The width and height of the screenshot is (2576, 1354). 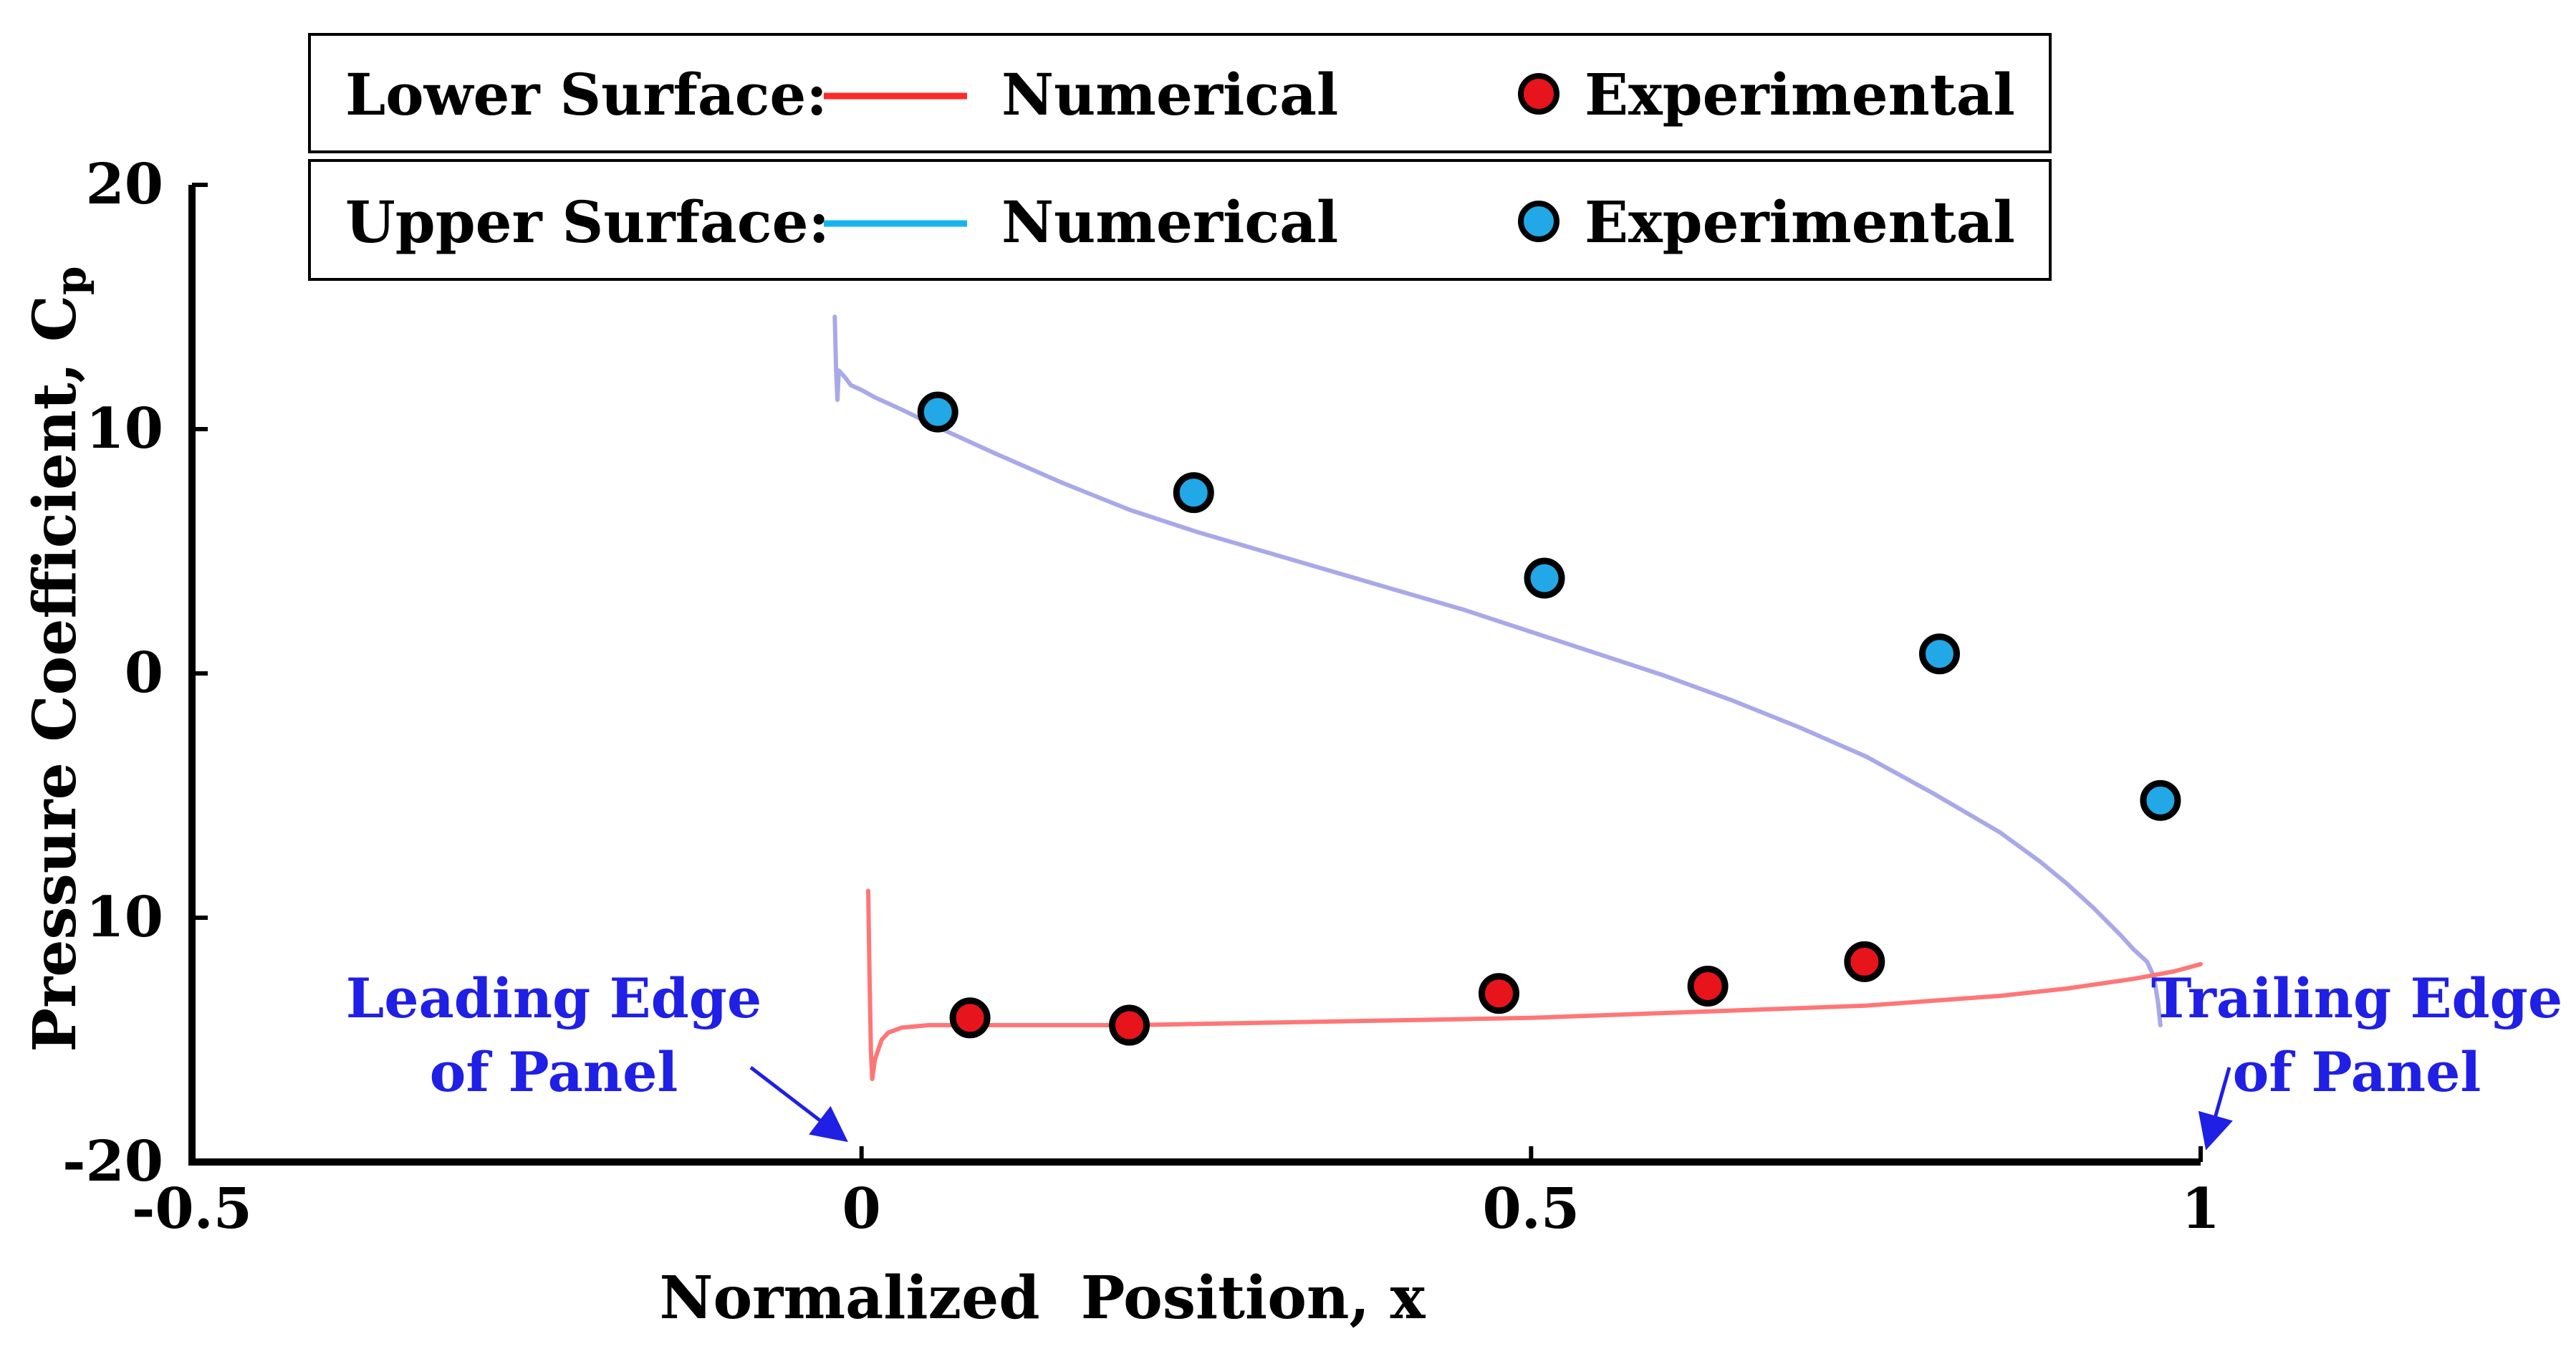 What do you see at coordinates (192, 1209) in the screenshot?
I see `x-tick-label: -0.5` at bounding box center [192, 1209].